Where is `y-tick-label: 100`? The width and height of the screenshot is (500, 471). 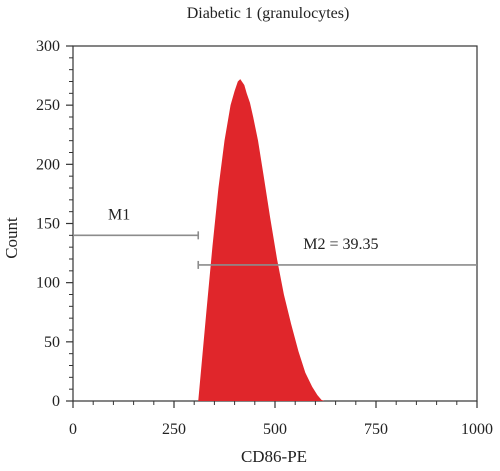
y-tick-label: 100 is located at coordinates (48, 283).